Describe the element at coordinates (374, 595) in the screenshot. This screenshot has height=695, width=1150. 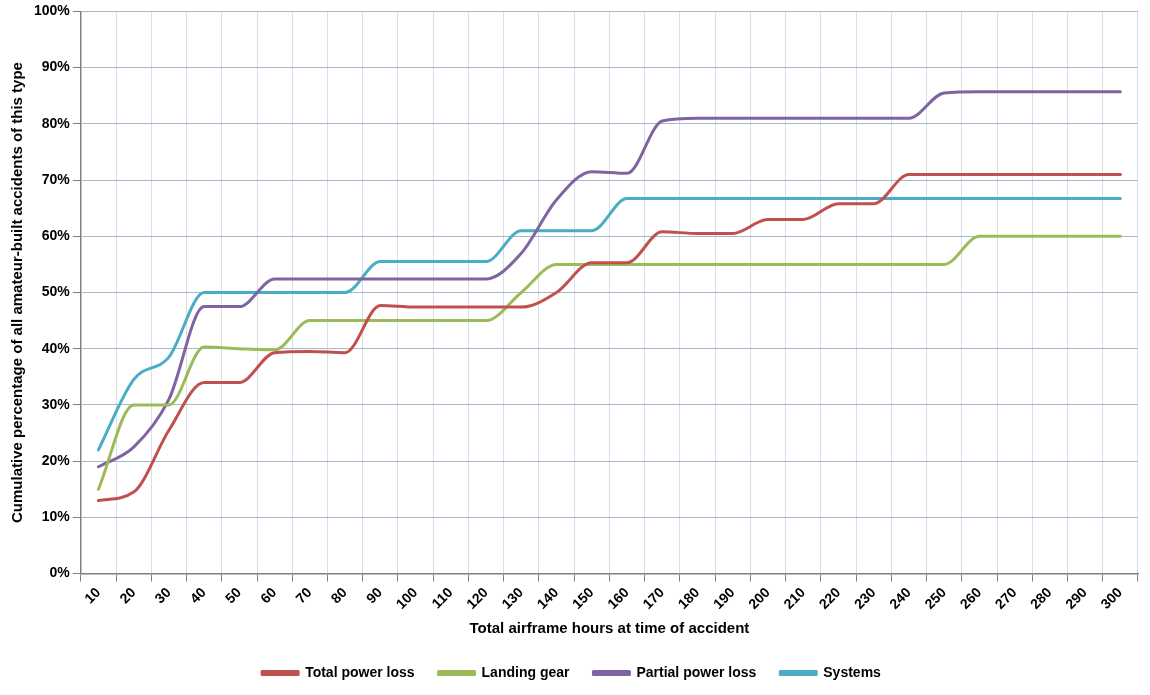
I see `x-tick-label: 90` at that location.